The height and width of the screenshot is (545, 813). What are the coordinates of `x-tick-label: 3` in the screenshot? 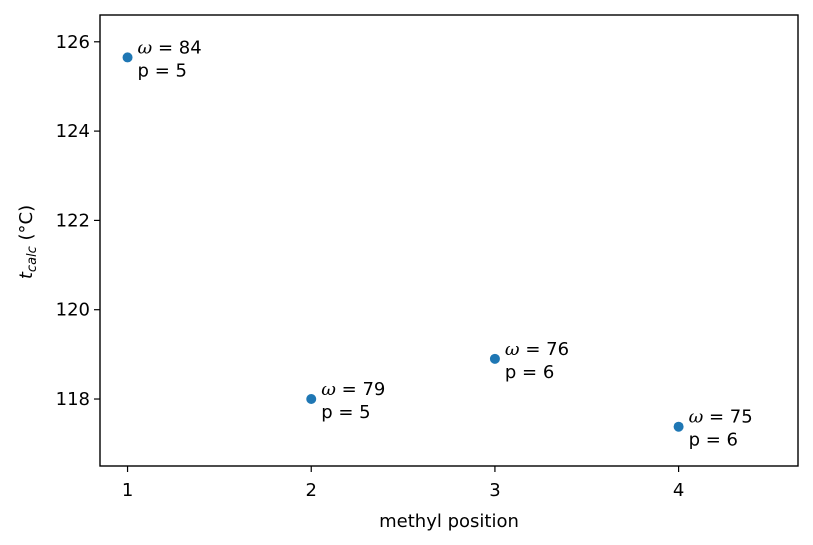 It's located at (494, 490).